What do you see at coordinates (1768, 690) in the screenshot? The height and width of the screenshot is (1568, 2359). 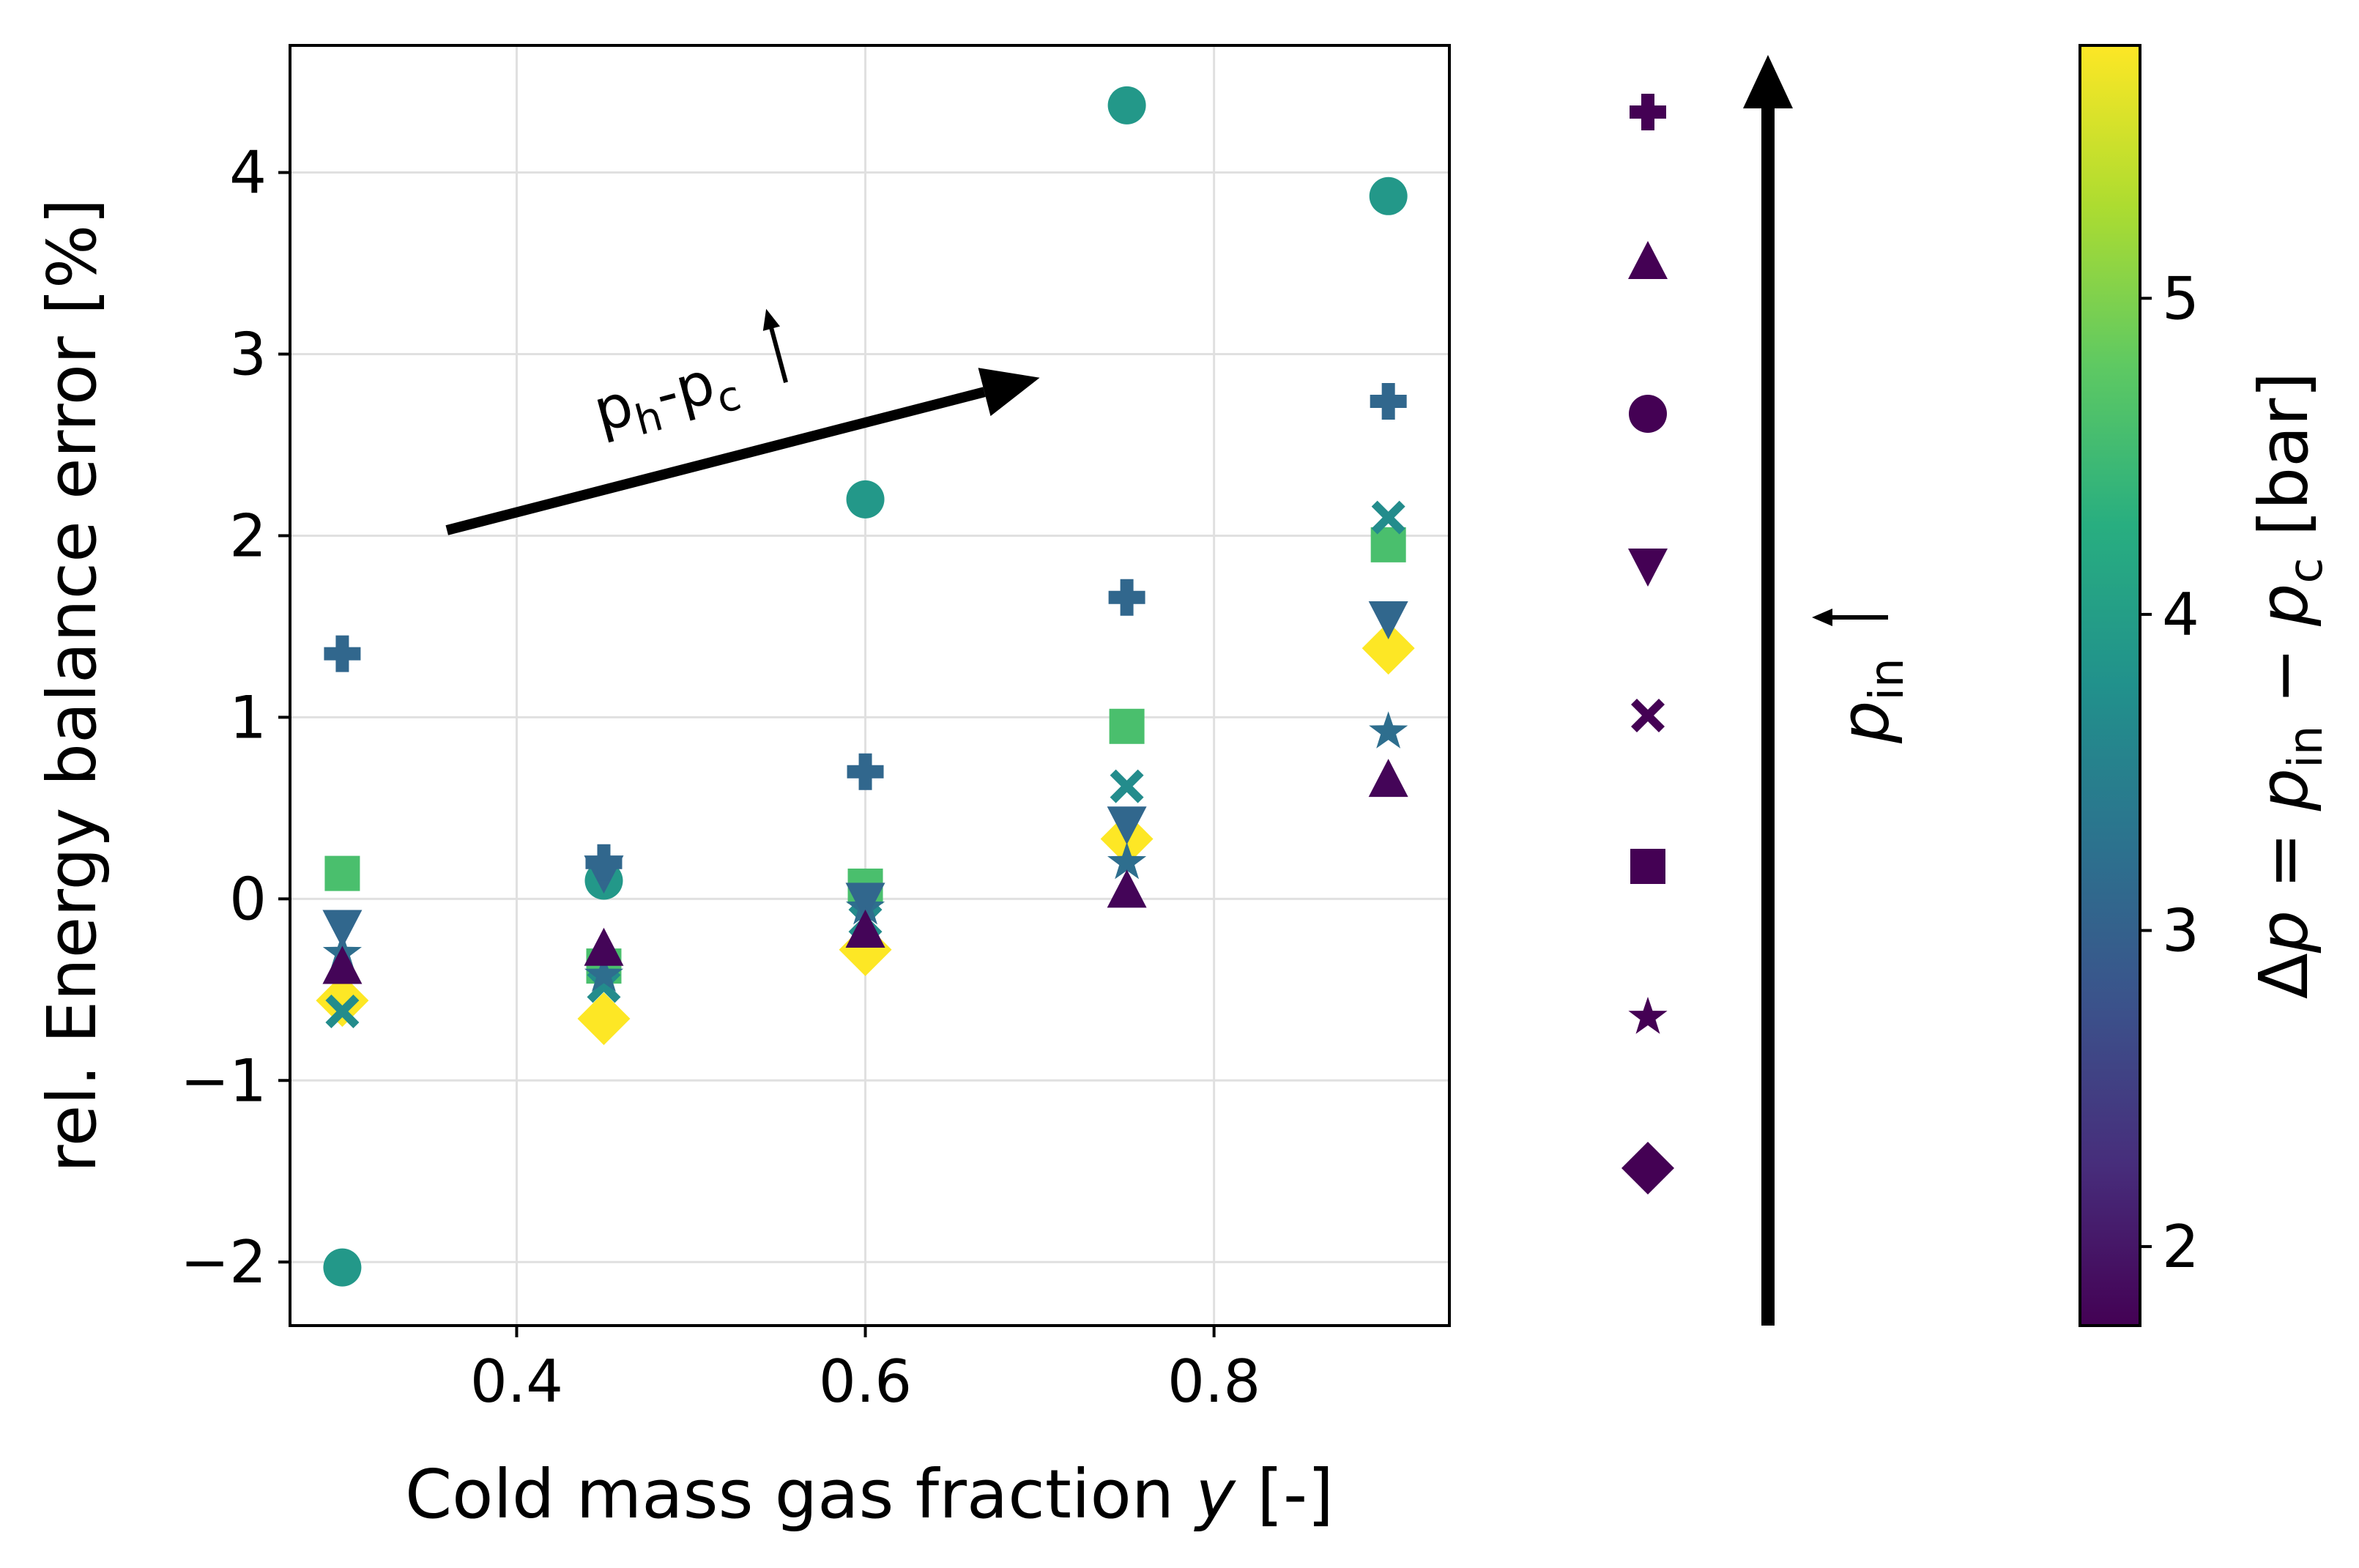 I see `inlet-pressure-arrow` at bounding box center [1768, 690].